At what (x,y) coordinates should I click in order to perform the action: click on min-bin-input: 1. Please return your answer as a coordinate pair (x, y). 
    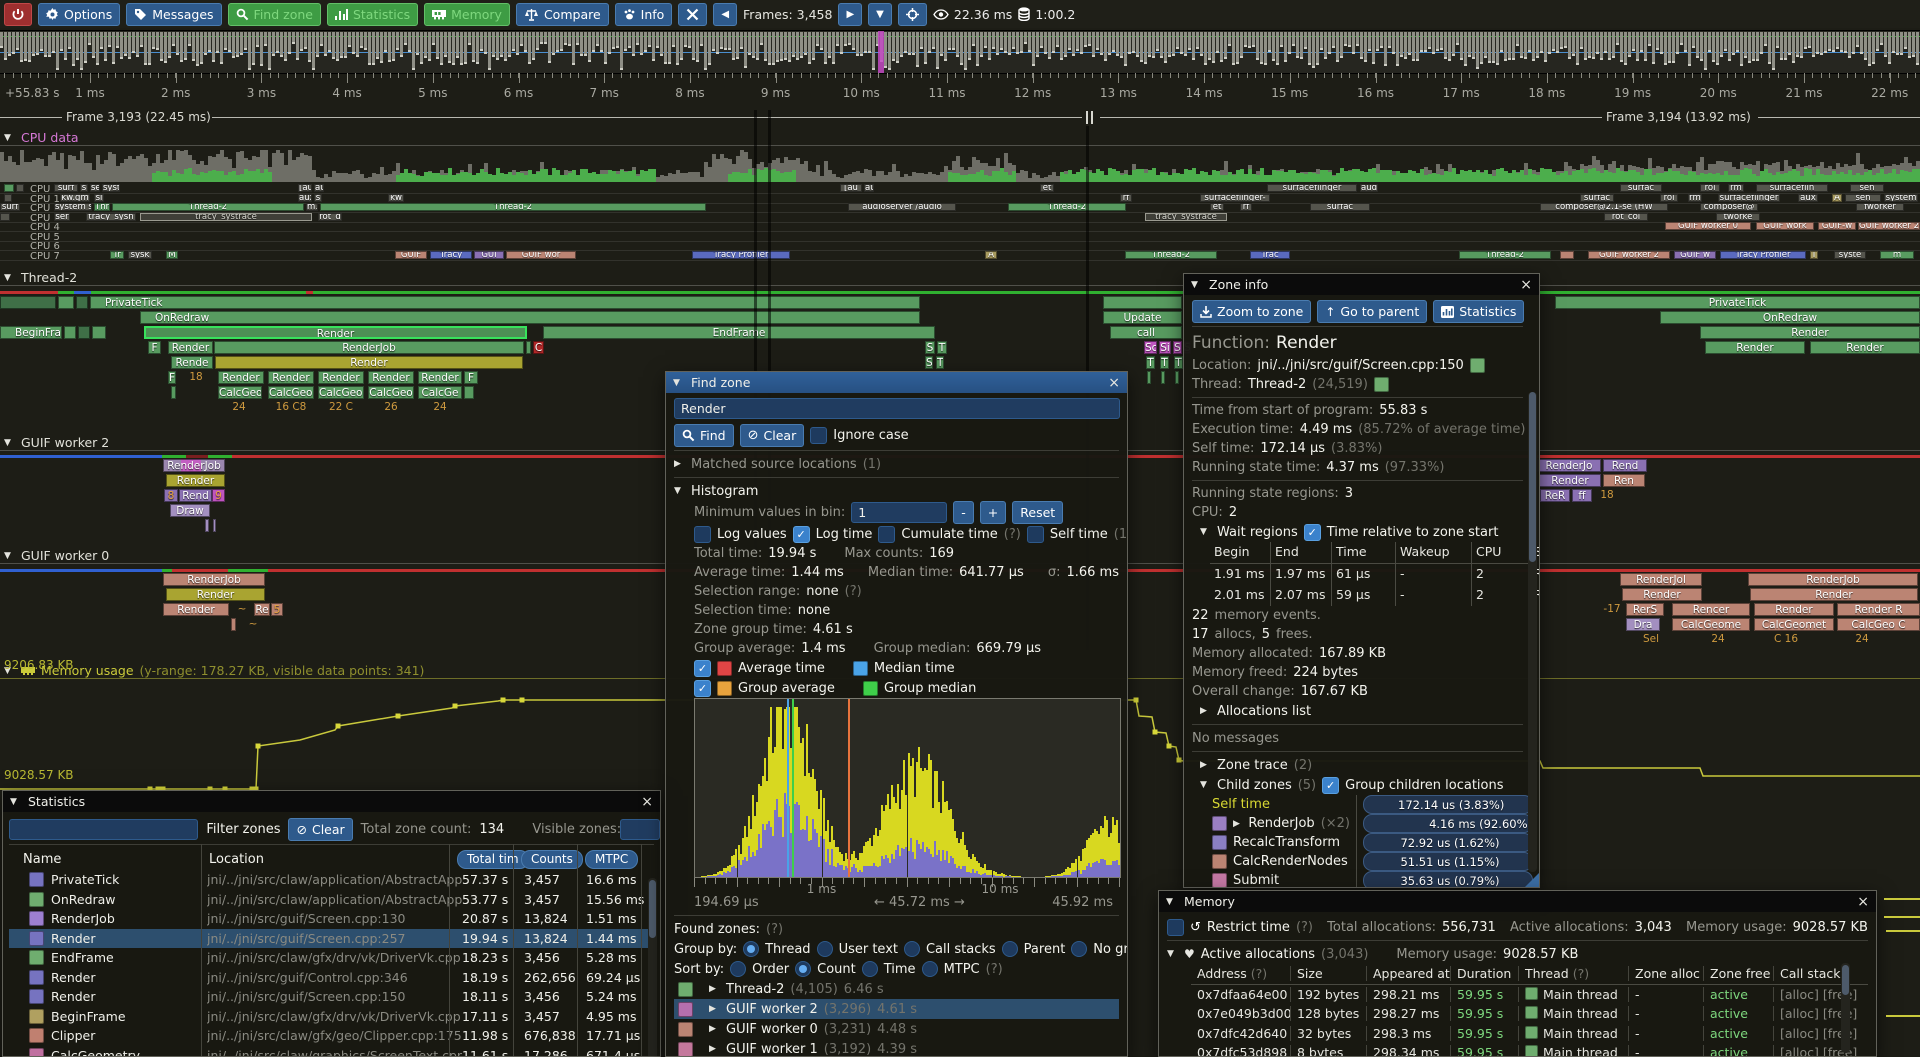
    Looking at the image, I should click on (899, 512).